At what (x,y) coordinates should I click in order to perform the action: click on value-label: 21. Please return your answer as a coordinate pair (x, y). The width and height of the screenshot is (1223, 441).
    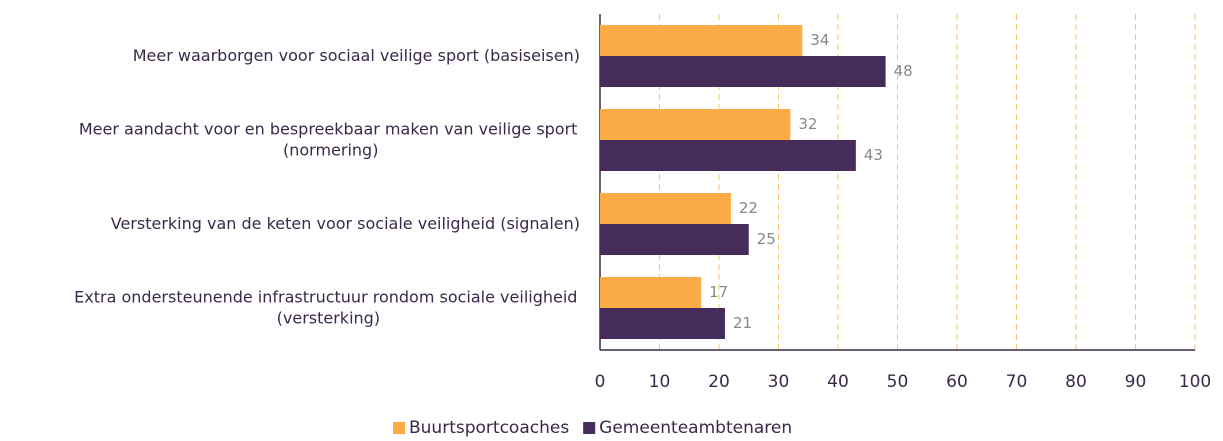
    Looking at the image, I should click on (742, 323).